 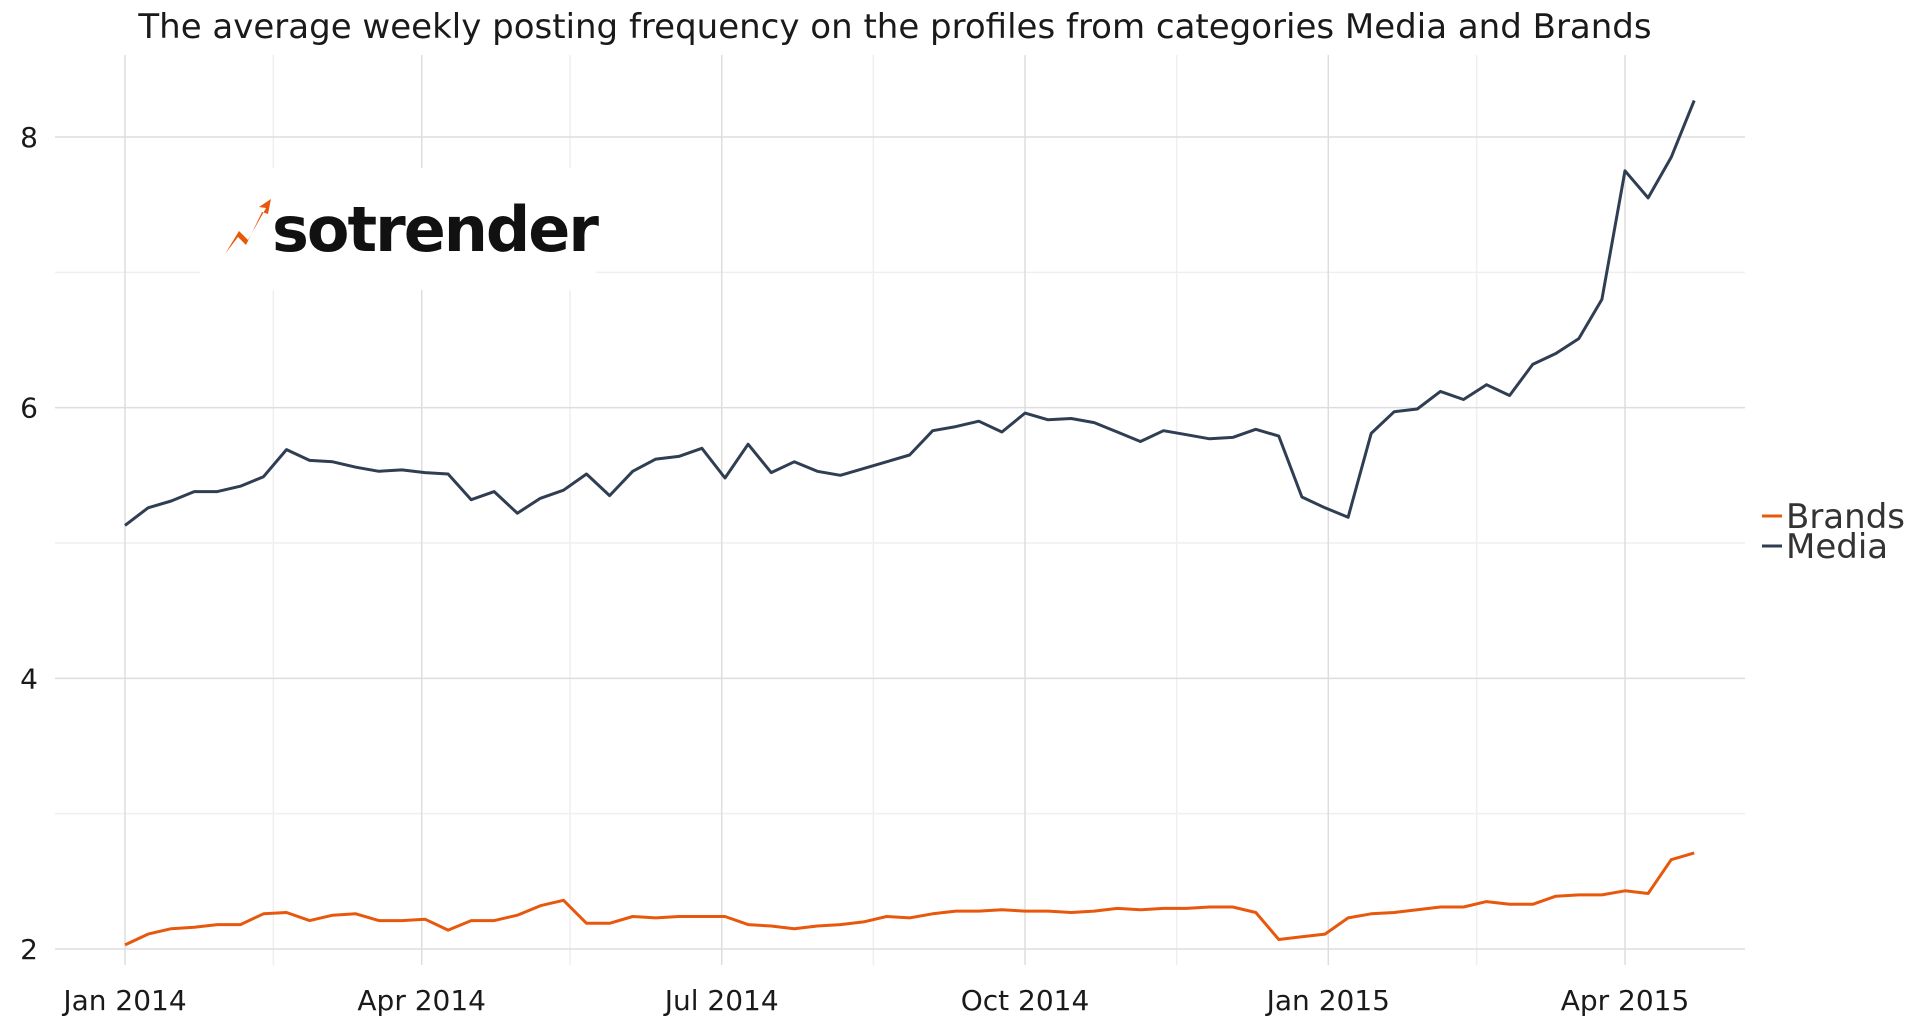 What do you see at coordinates (1845, 517) in the screenshot?
I see `legend-label-brands: Brands` at bounding box center [1845, 517].